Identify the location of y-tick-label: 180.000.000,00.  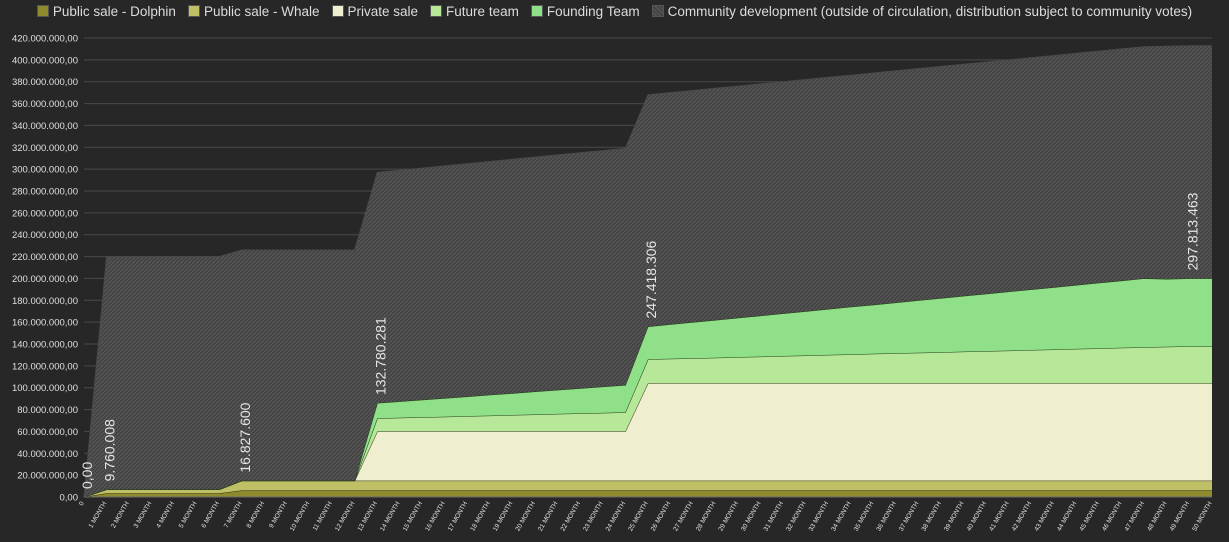
(45, 301).